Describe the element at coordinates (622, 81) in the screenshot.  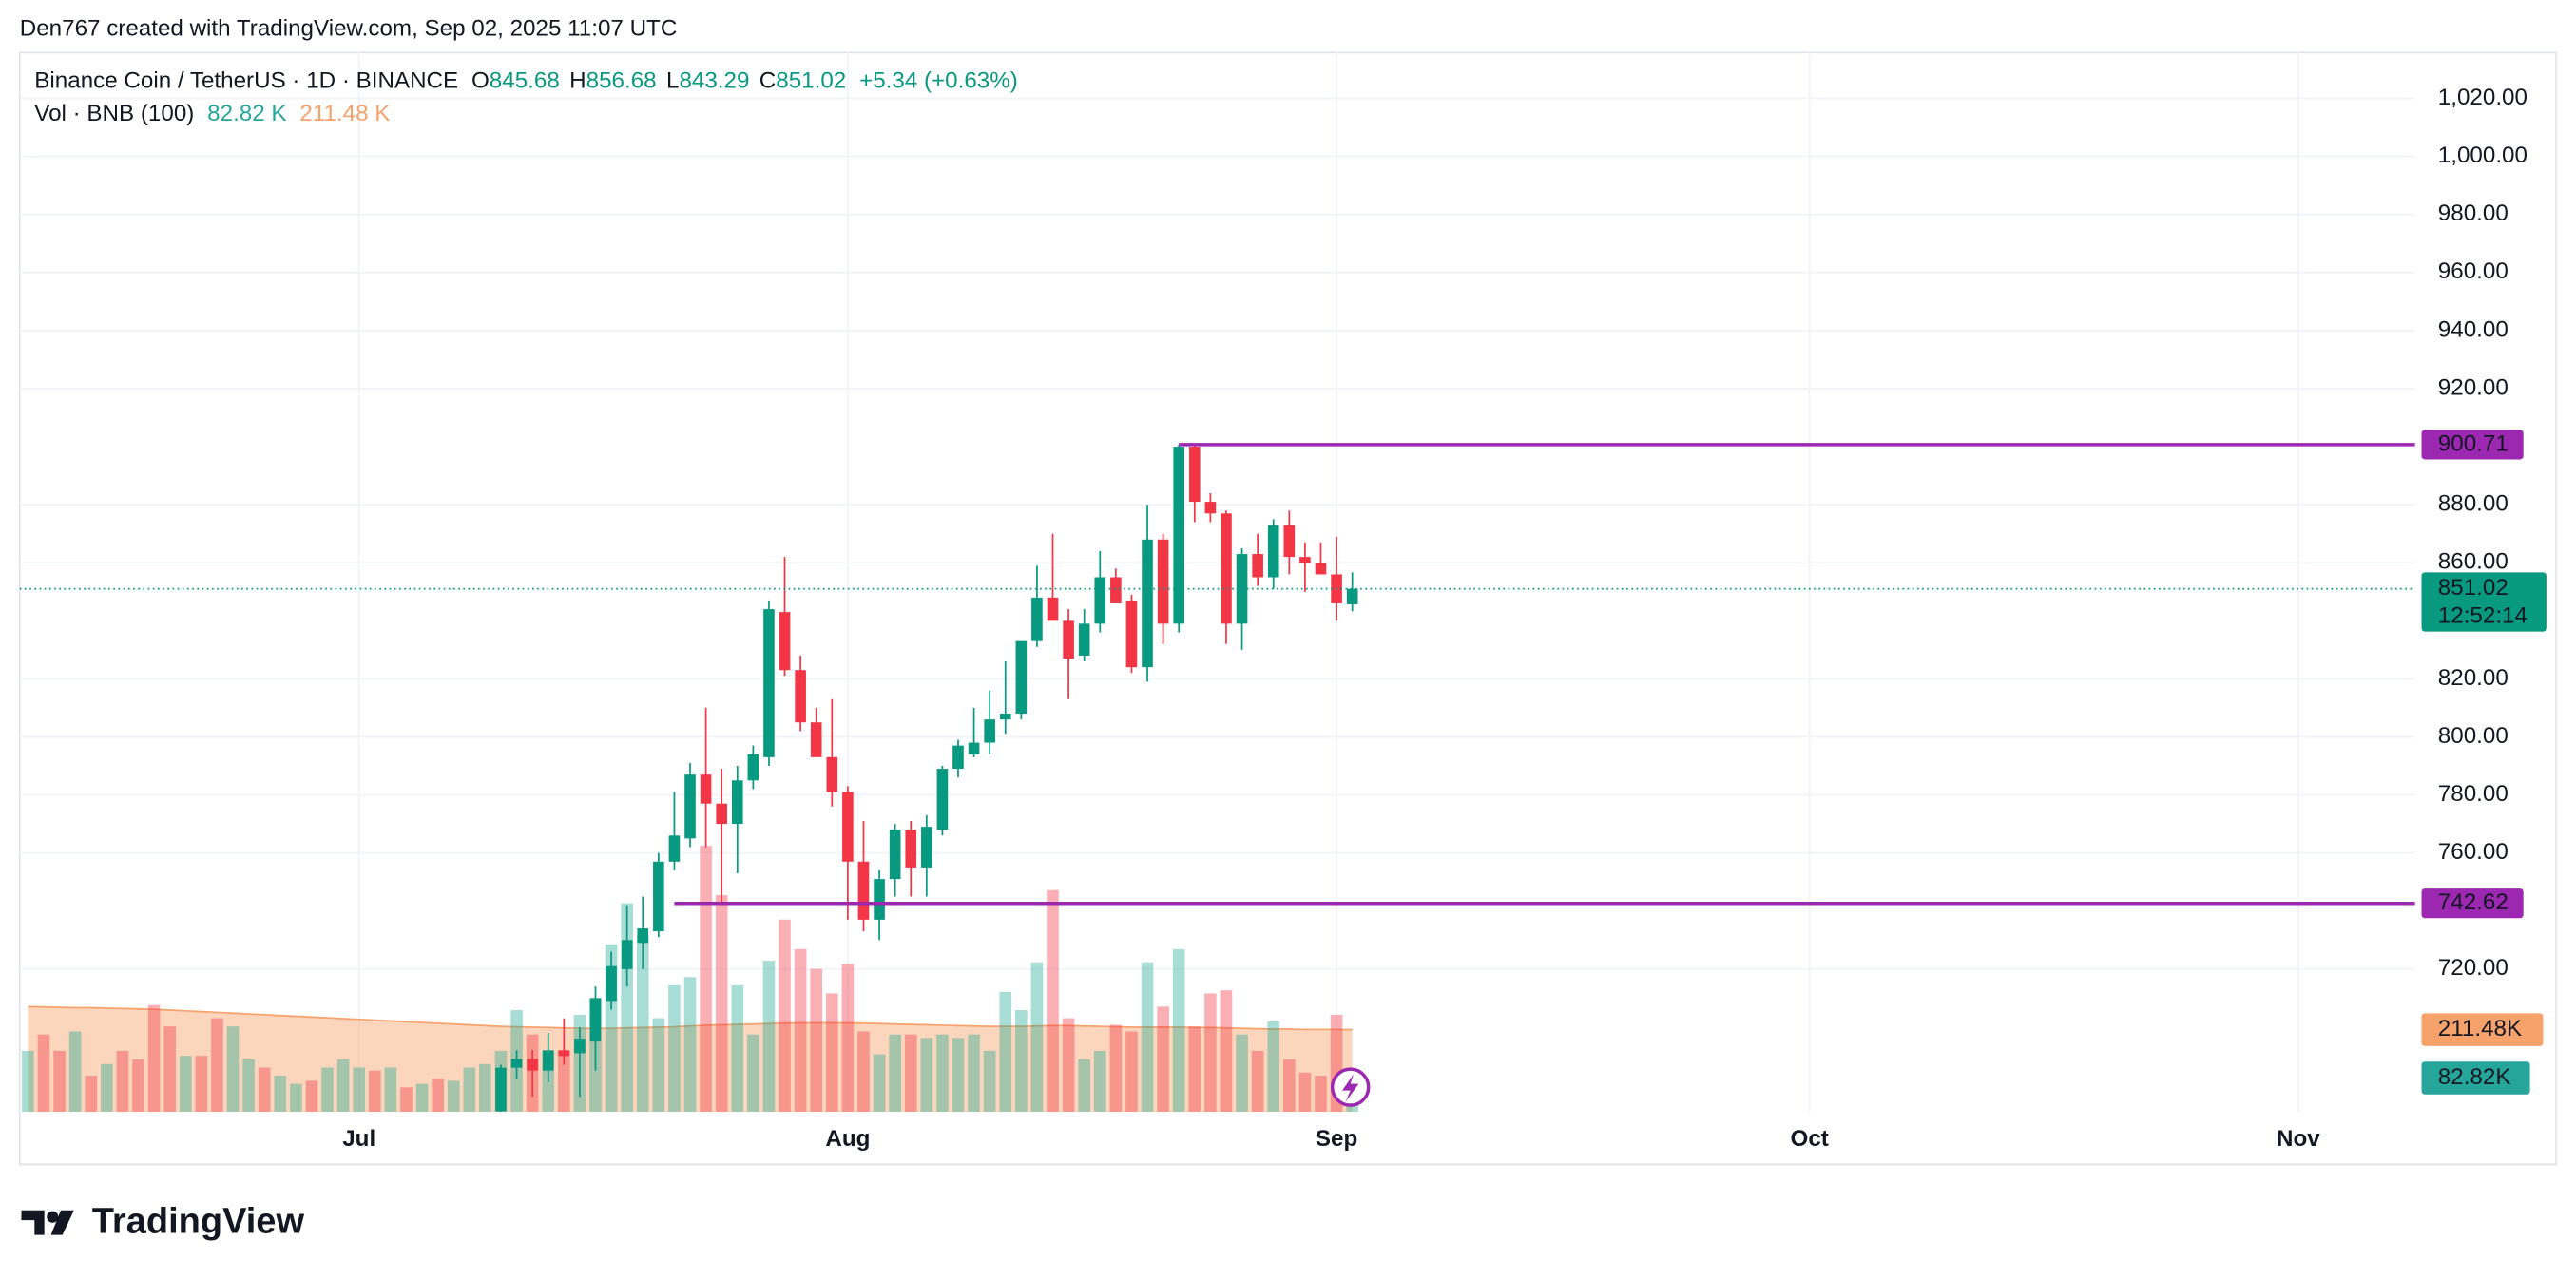
I see `high-value: 856.68` at that location.